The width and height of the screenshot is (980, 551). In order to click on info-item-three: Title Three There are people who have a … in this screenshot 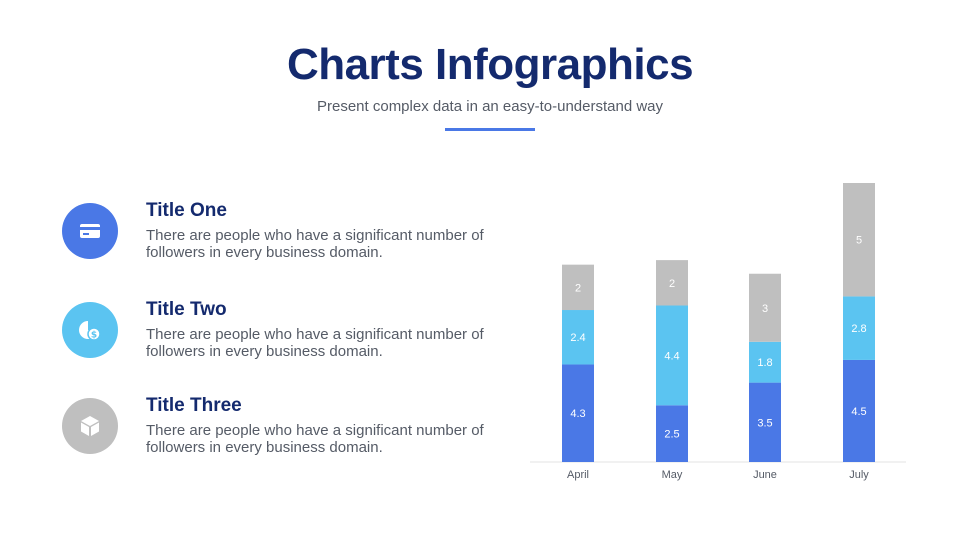, I will do `click(282, 431)`.